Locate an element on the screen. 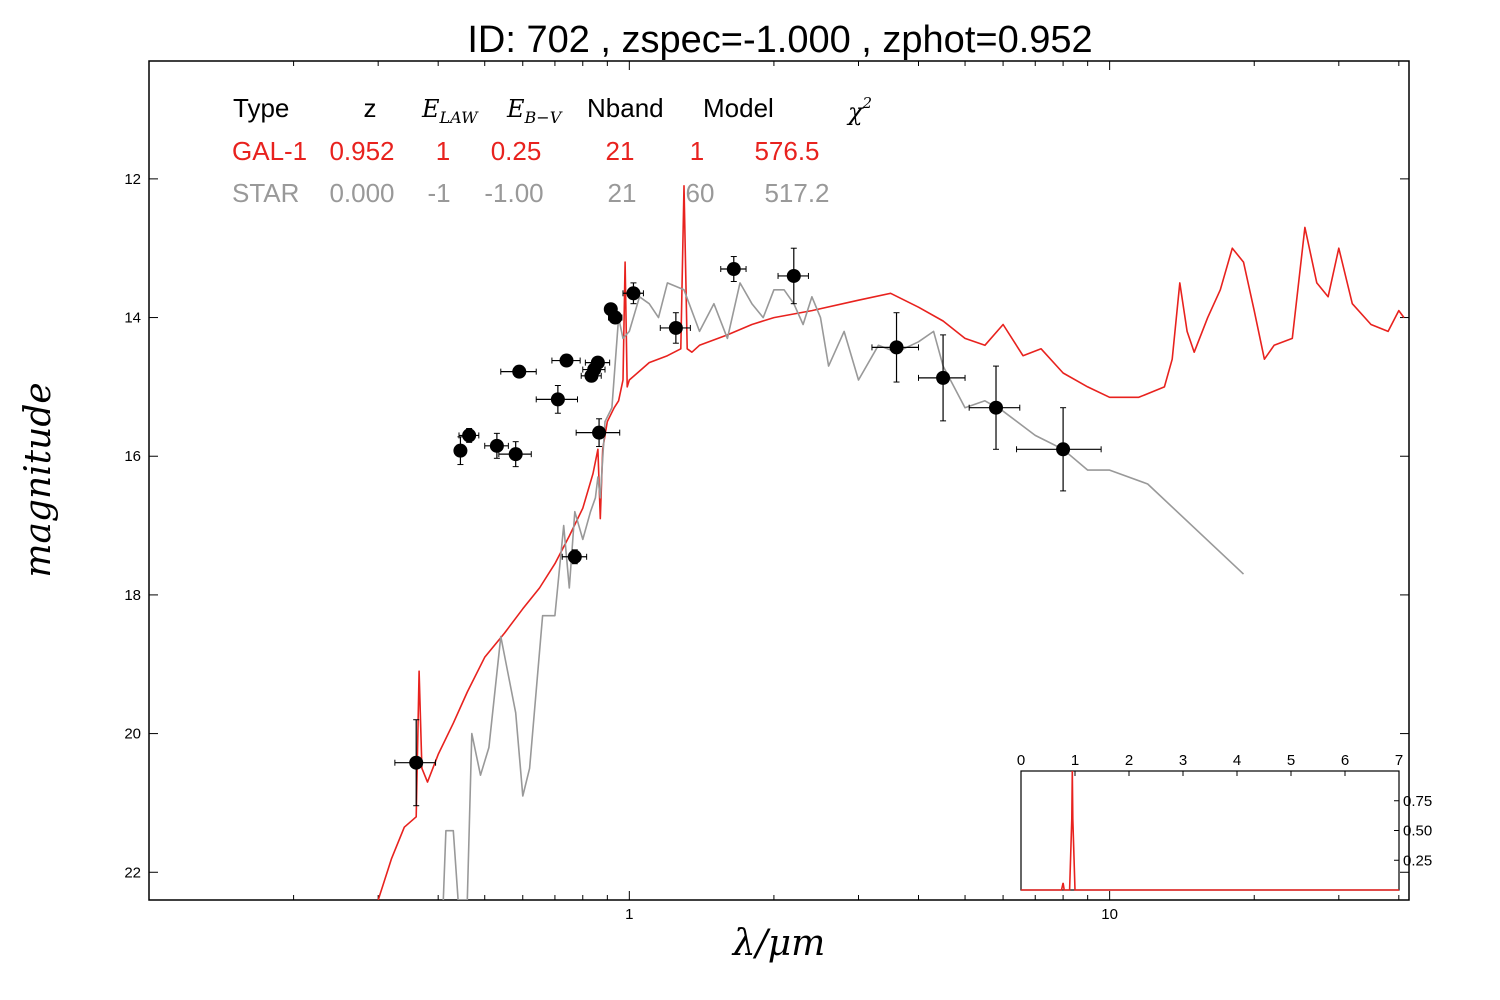 Image resolution: width=1500 pixels, height=1000 pixels. inset-x-tick-label: 7 is located at coordinates (1399, 760).